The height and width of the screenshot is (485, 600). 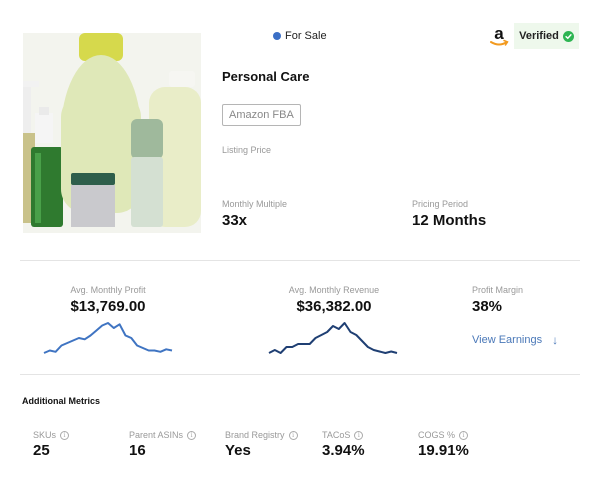 What do you see at coordinates (45, 435) in the screenshot?
I see `metric-label: SKUs` at bounding box center [45, 435].